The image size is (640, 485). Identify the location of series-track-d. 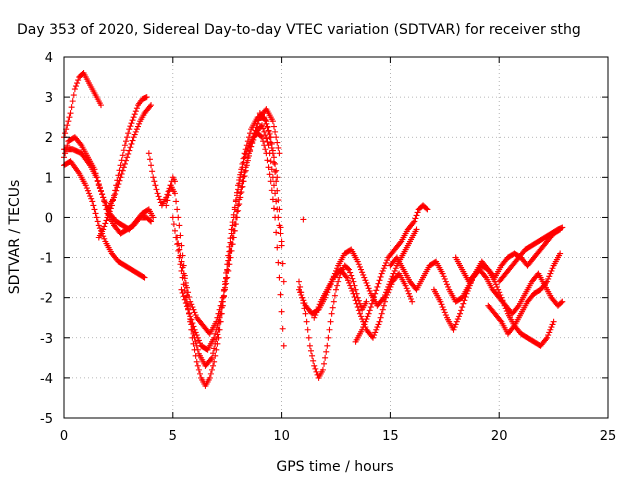
(109, 189).